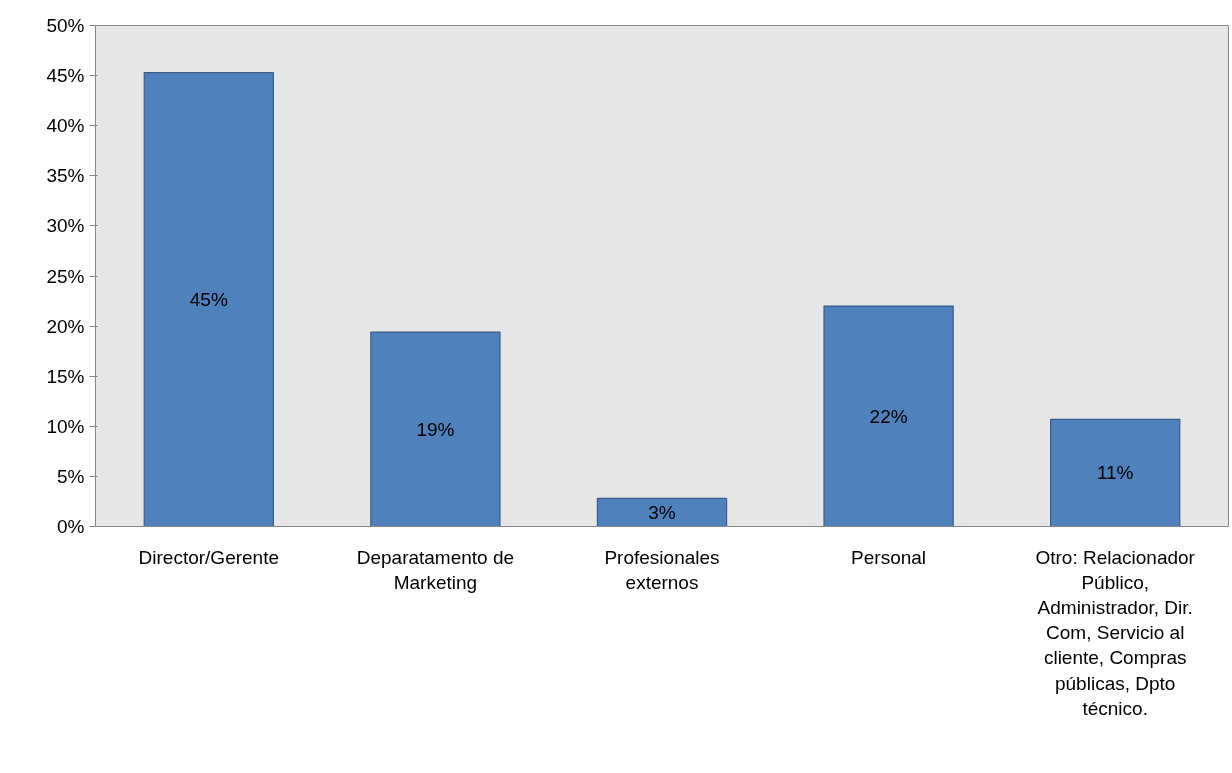  I want to click on data-label: 19%, so click(435, 429).